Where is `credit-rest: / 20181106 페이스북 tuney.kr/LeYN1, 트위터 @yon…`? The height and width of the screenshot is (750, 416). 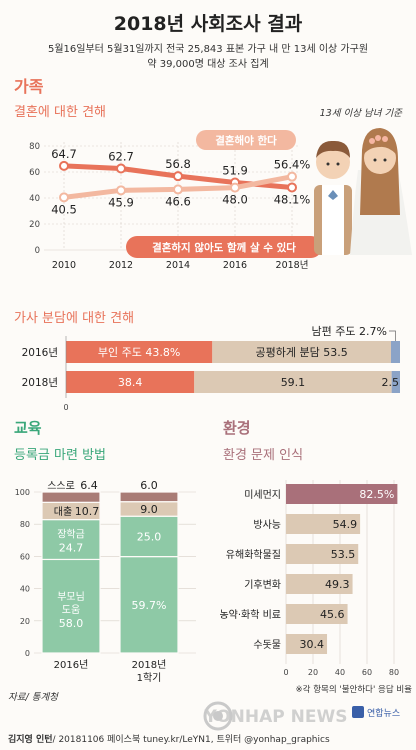
credit-rest: / 20181106 페이스북 tuney.kr/LeYN1, 트위터 @yon… is located at coordinates (191, 739).